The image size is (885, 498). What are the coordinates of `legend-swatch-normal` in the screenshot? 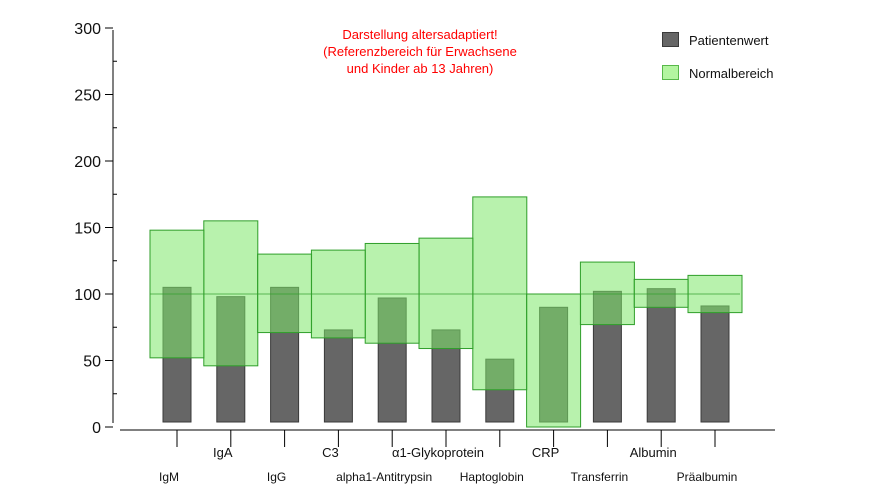 It's located at (670, 72).